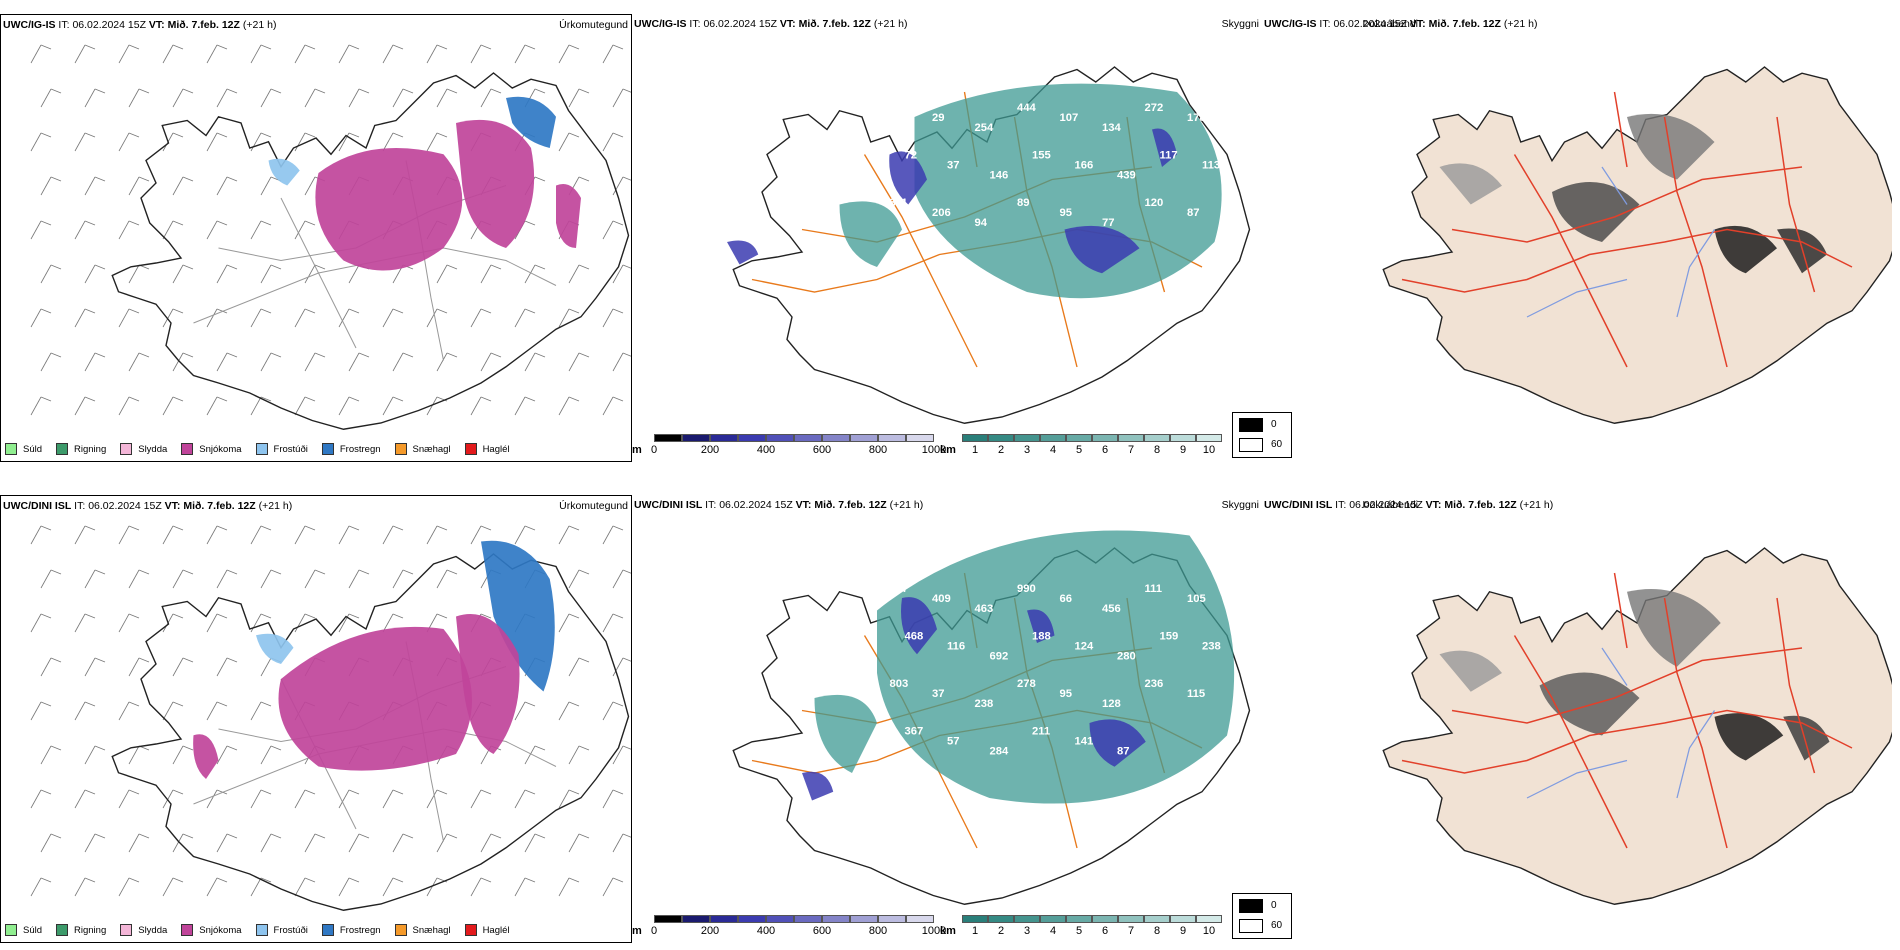  Describe the element at coordinates (908, 178) in the screenshot. I see `ceiling-area` at that location.